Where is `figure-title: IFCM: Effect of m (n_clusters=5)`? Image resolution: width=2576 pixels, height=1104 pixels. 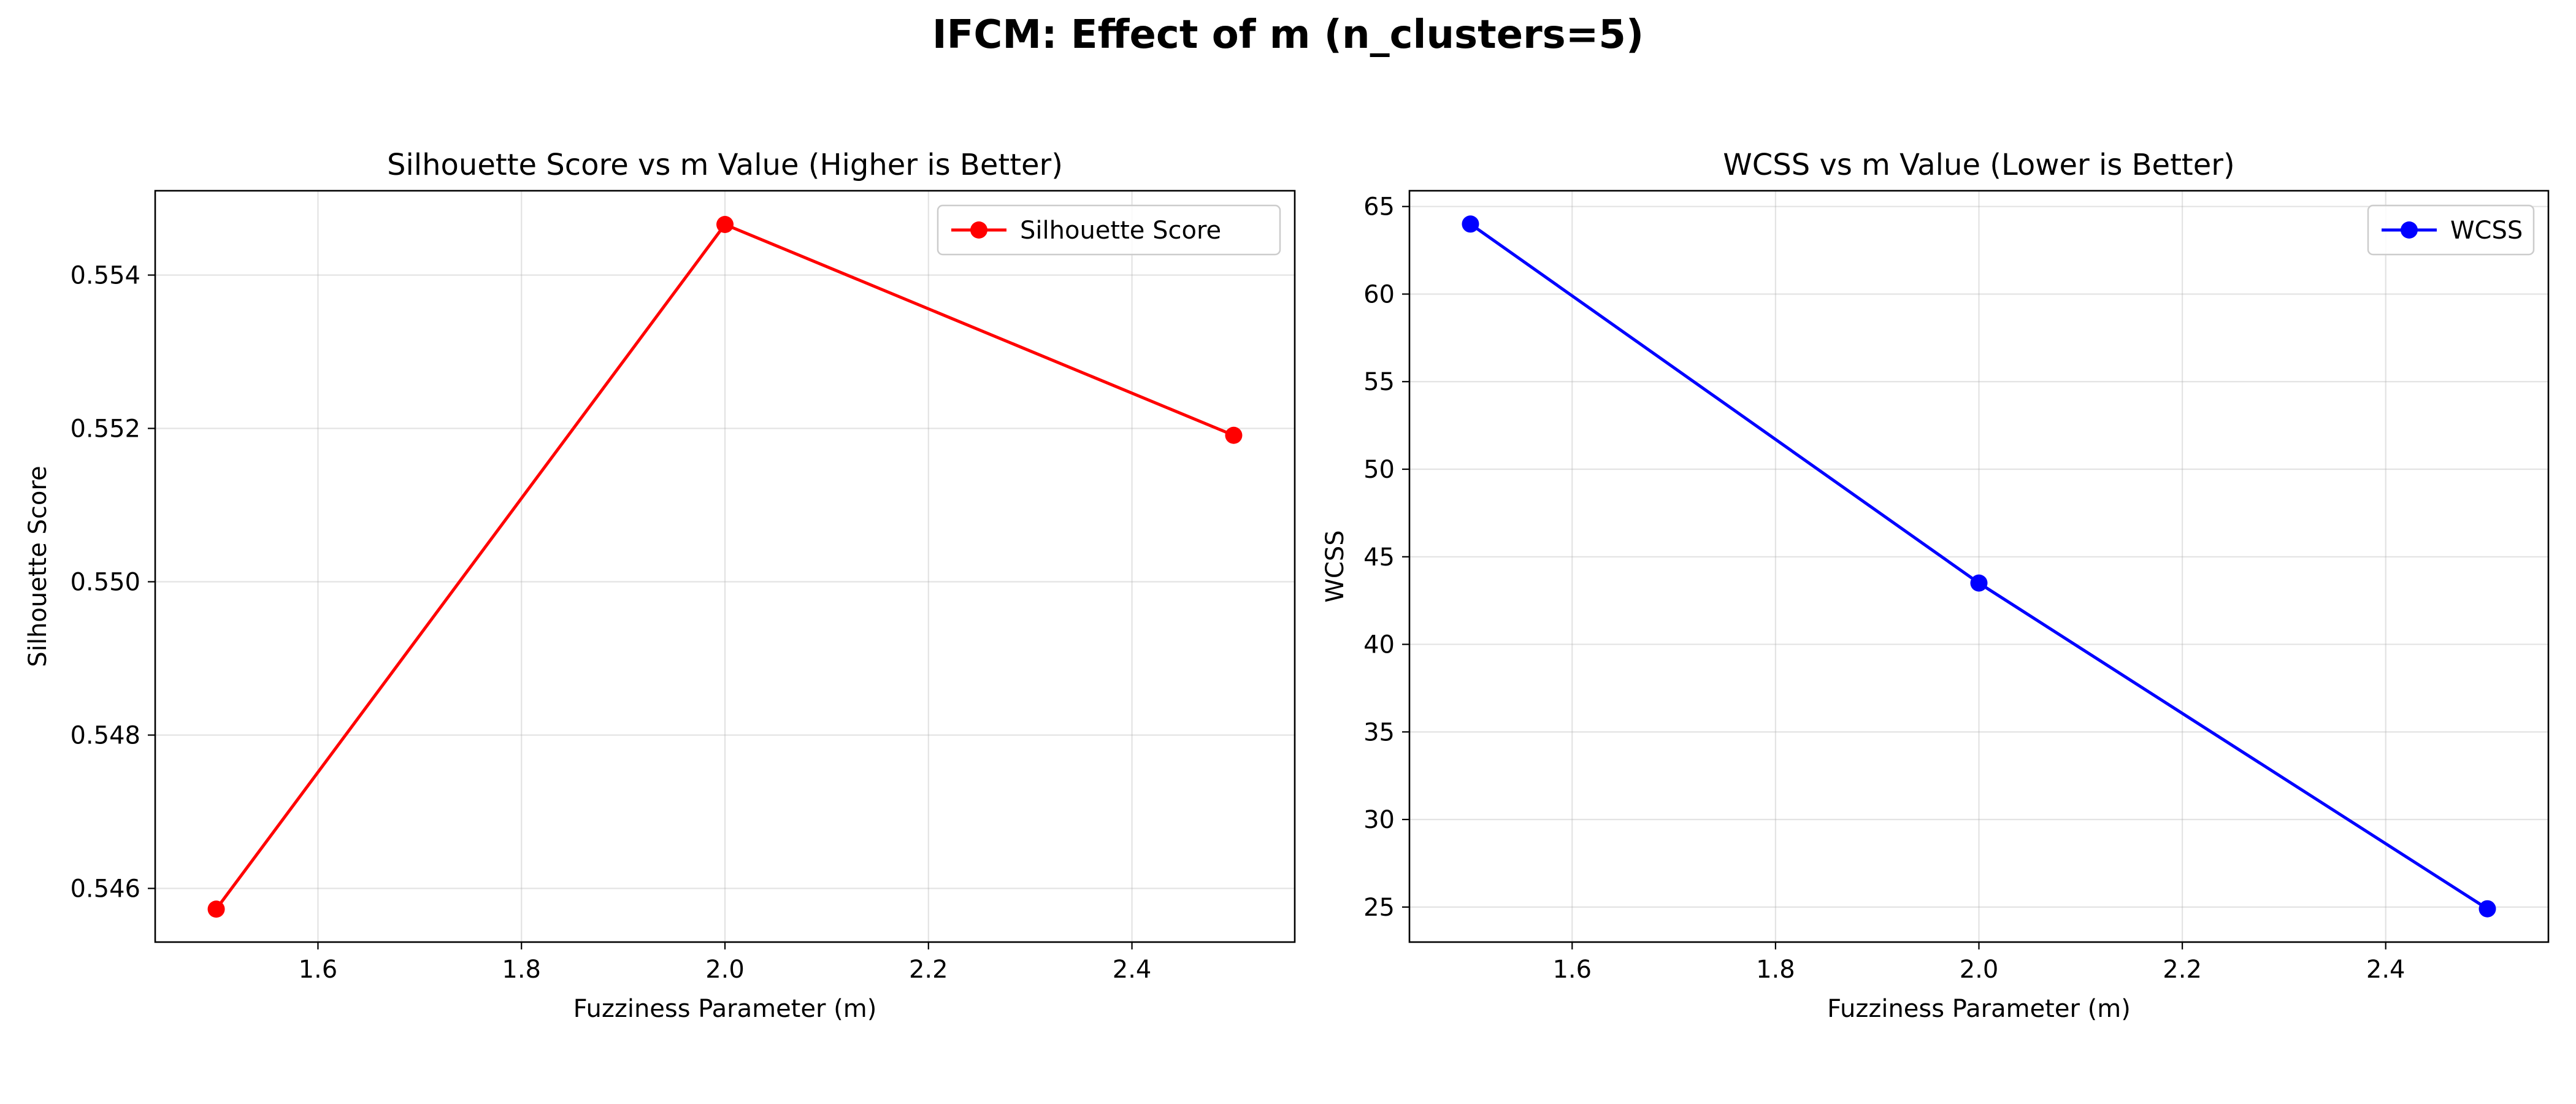 figure-title: IFCM: Effect of m (n_clusters=5) is located at coordinates (1288, 35).